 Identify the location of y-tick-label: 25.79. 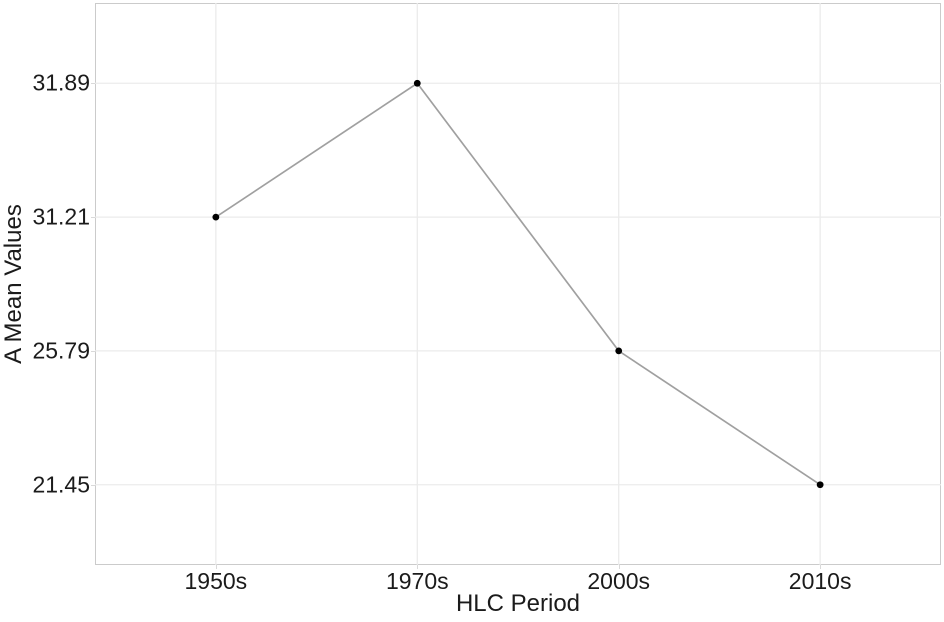
(61, 350).